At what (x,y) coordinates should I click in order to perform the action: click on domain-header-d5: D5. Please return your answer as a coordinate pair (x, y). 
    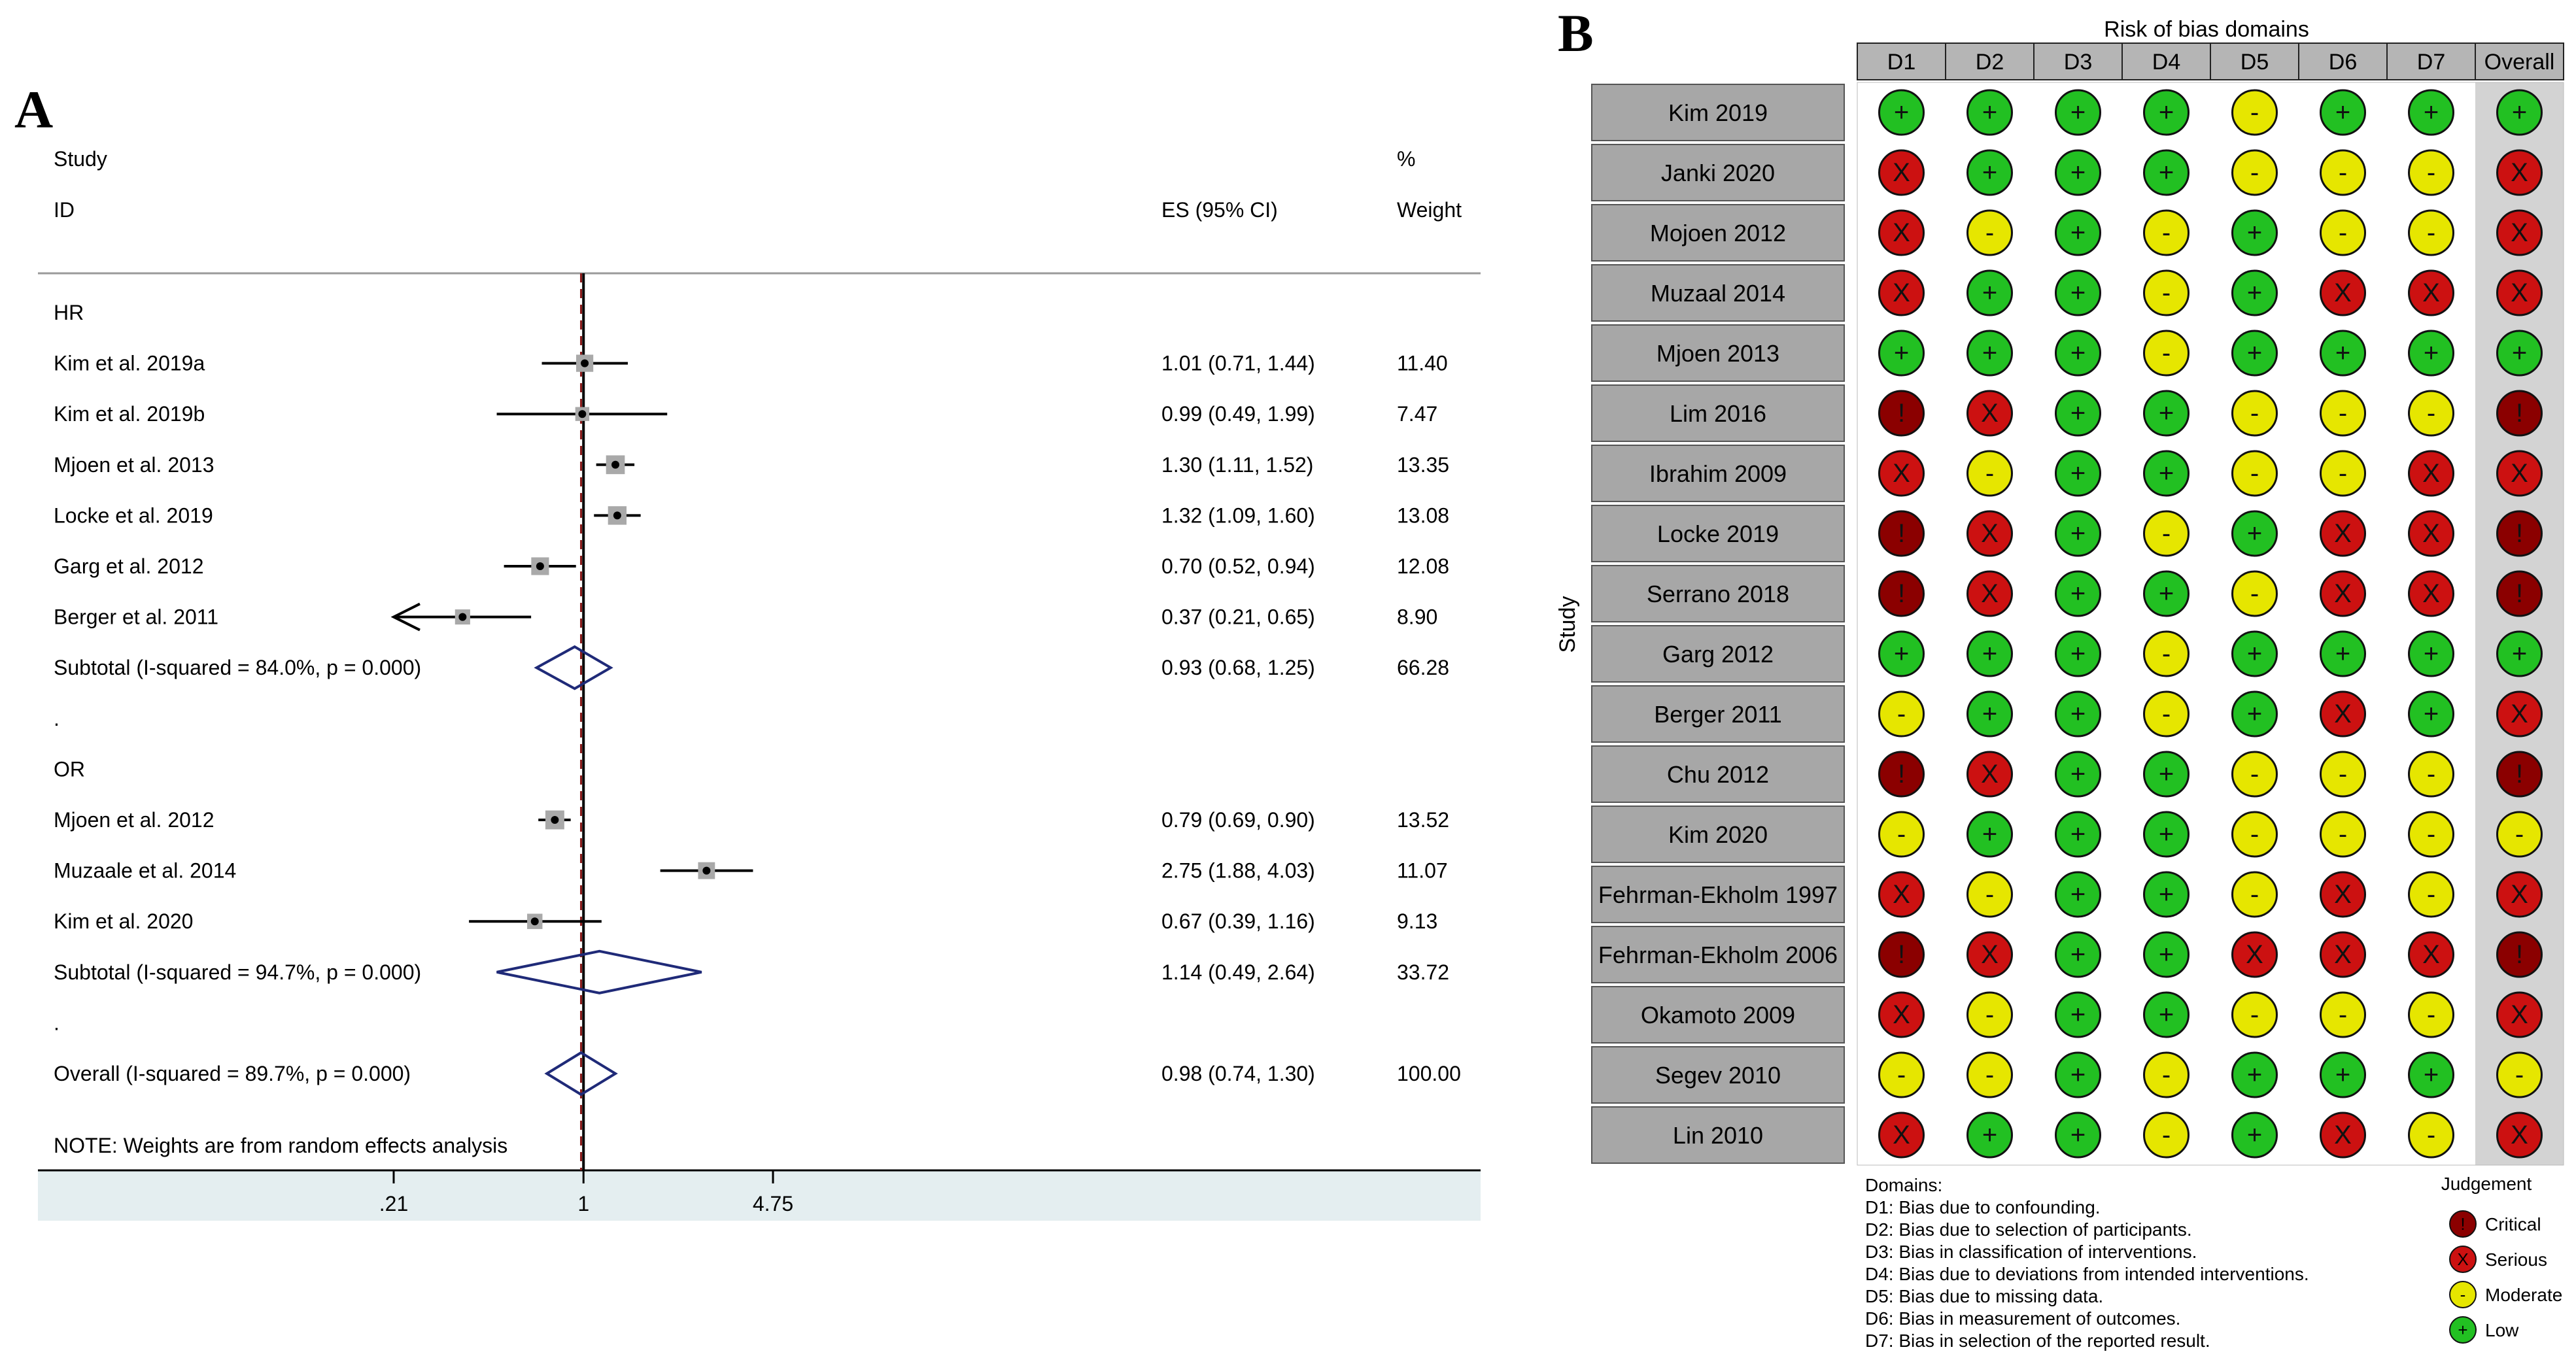
    Looking at the image, I should click on (2255, 62).